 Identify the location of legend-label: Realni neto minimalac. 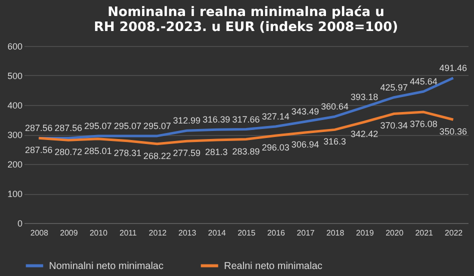
(273, 266).